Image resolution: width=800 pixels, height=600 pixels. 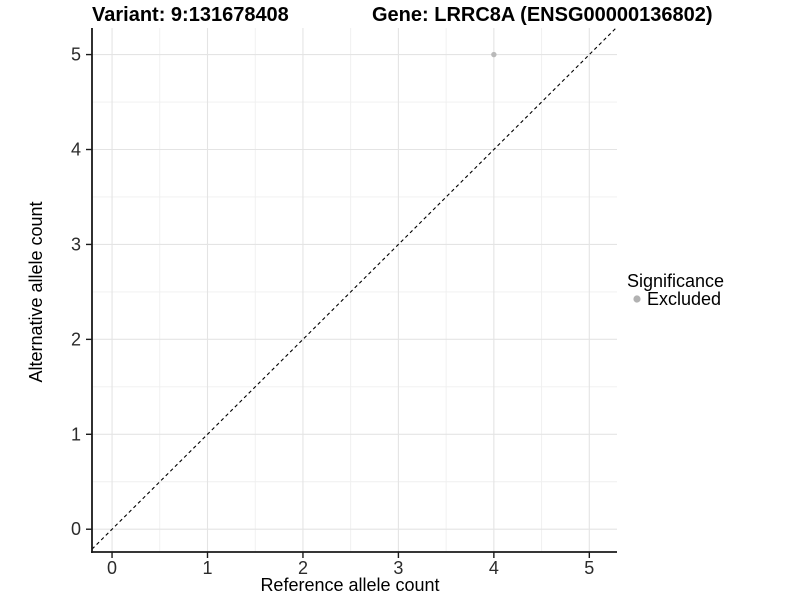 What do you see at coordinates (36, 291) in the screenshot?
I see `y-axis-title: Alternative allele count` at bounding box center [36, 291].